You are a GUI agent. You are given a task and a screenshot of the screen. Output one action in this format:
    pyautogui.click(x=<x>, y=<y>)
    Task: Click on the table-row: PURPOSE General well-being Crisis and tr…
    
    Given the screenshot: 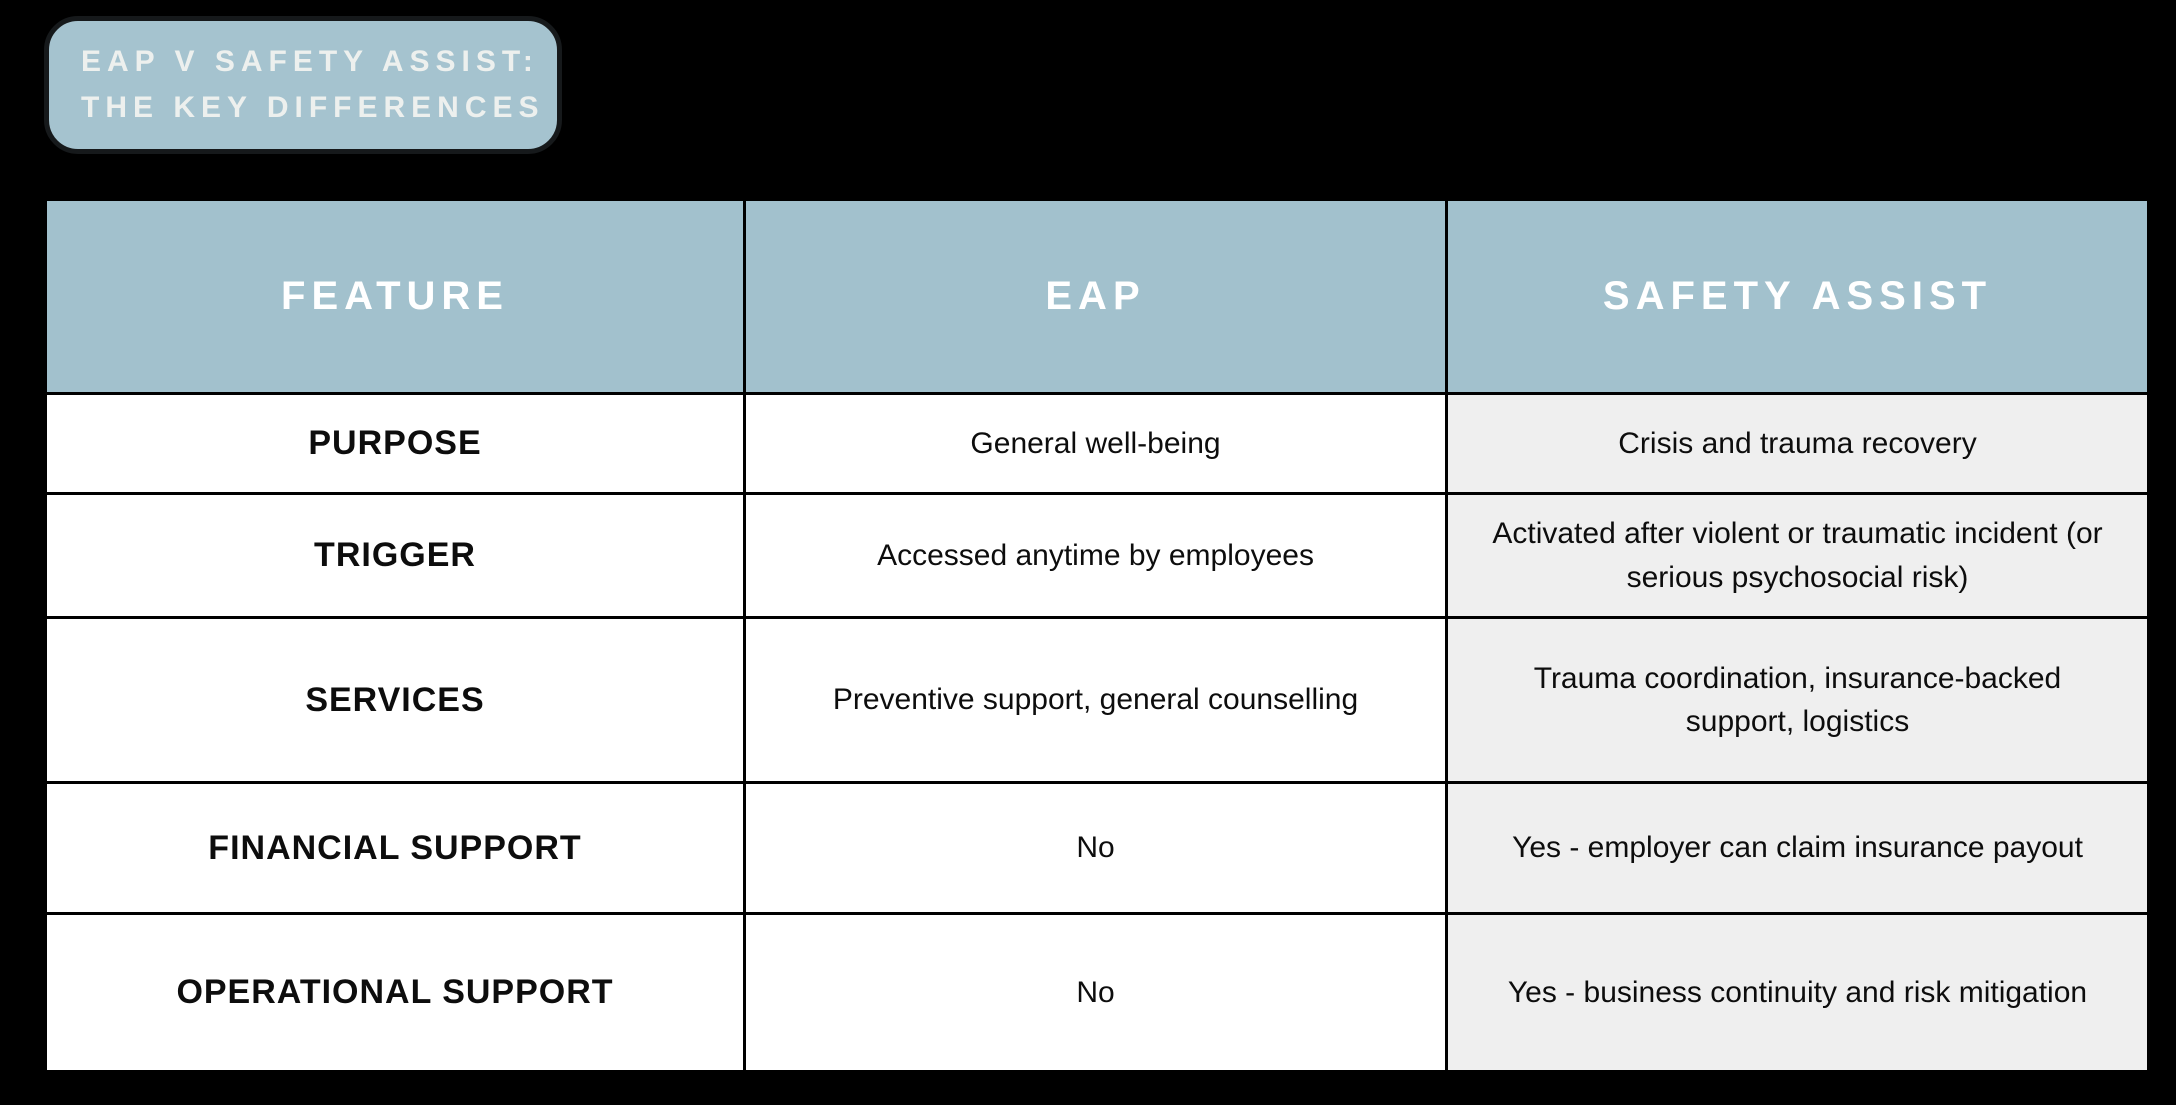 What is the action you would take?
    pyautogui.click(x=1097, y=443)
    